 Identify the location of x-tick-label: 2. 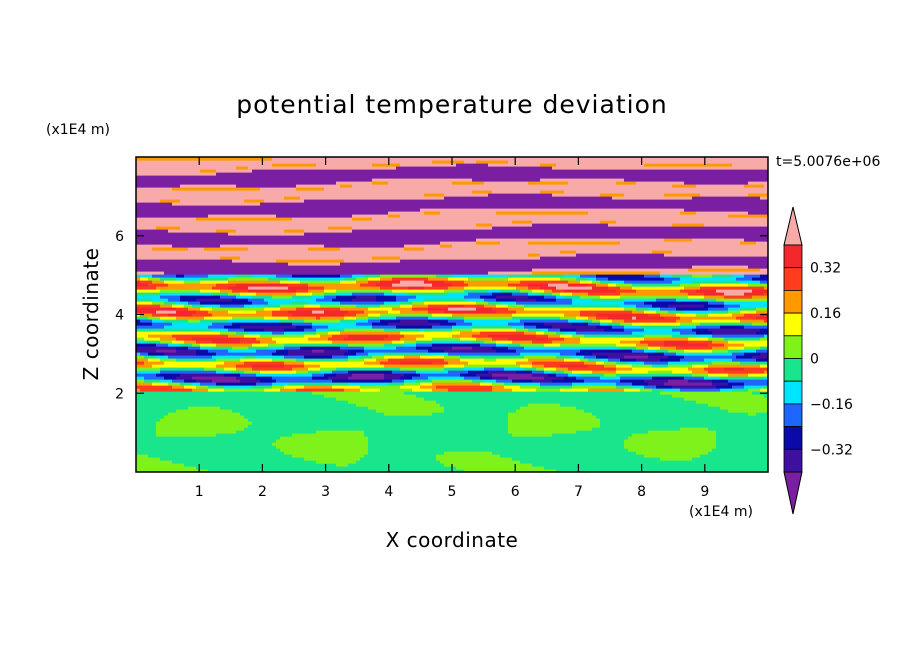
(262, 492).